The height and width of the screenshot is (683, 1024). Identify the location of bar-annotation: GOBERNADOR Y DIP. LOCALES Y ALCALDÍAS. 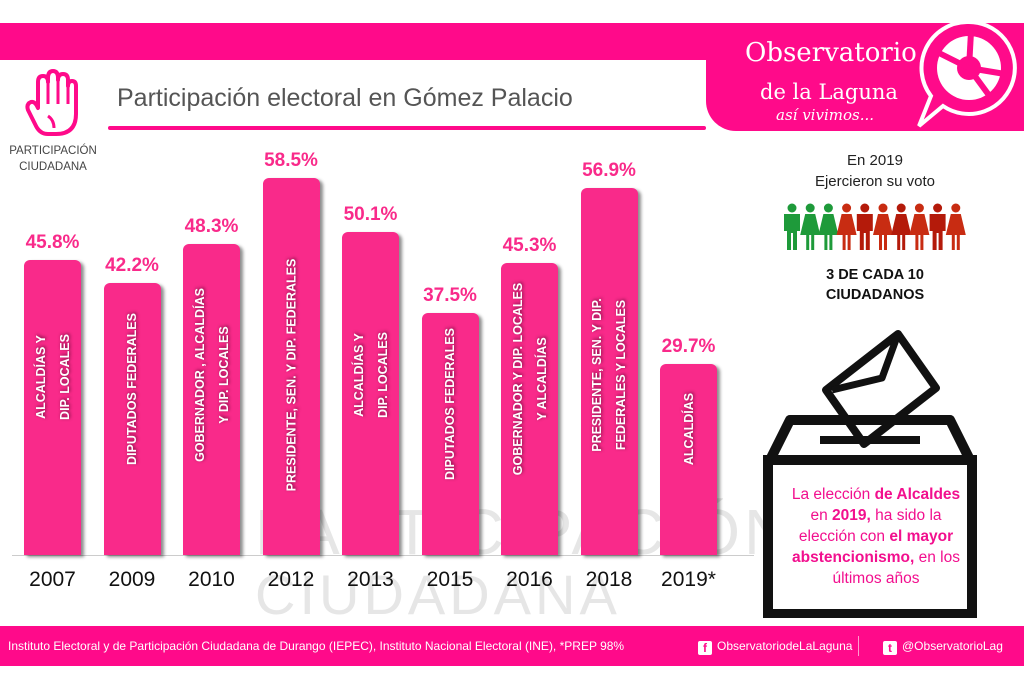
(529, 379).